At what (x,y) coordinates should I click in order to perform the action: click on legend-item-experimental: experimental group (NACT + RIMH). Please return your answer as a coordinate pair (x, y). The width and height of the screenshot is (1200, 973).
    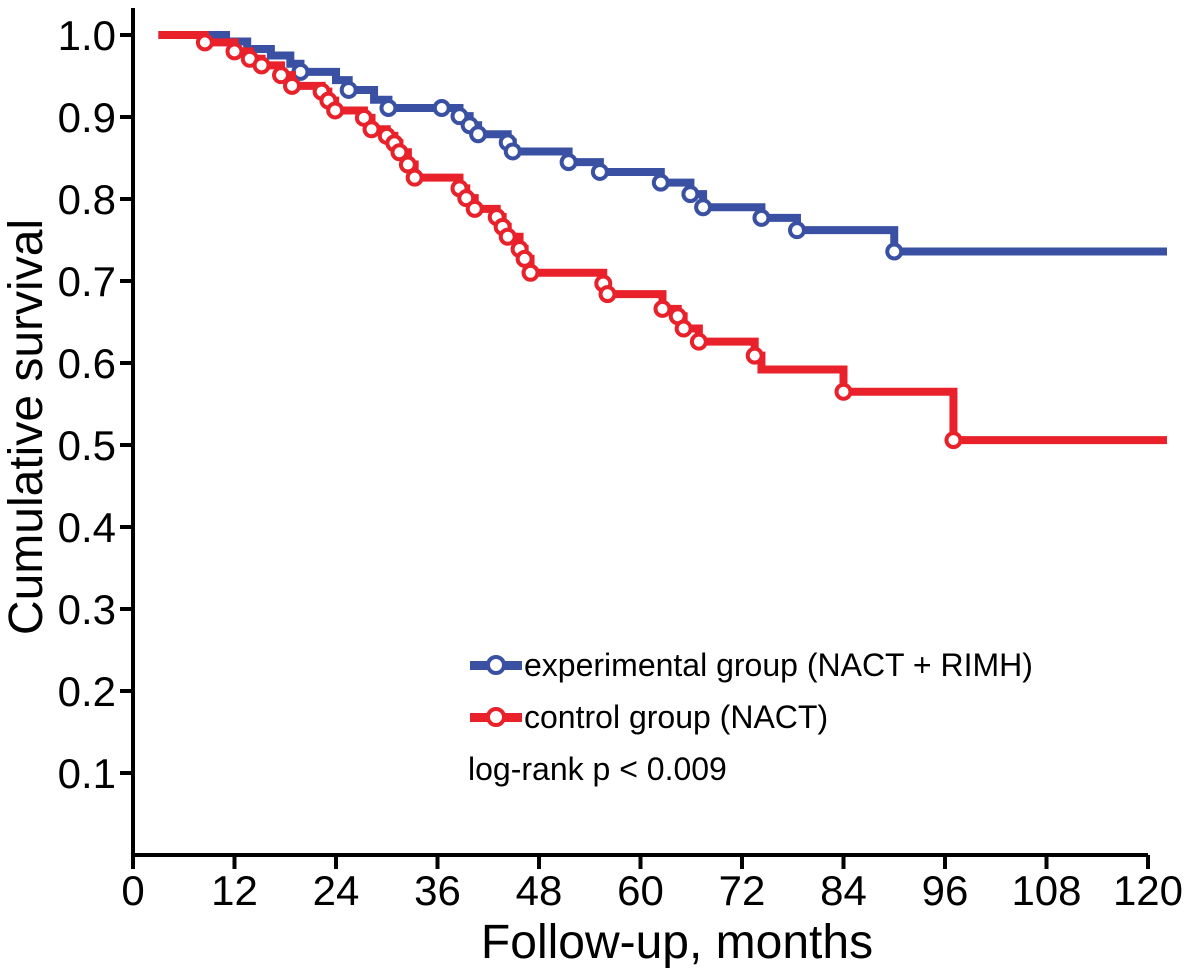
    Looking at the image, I should click on (751, 665).